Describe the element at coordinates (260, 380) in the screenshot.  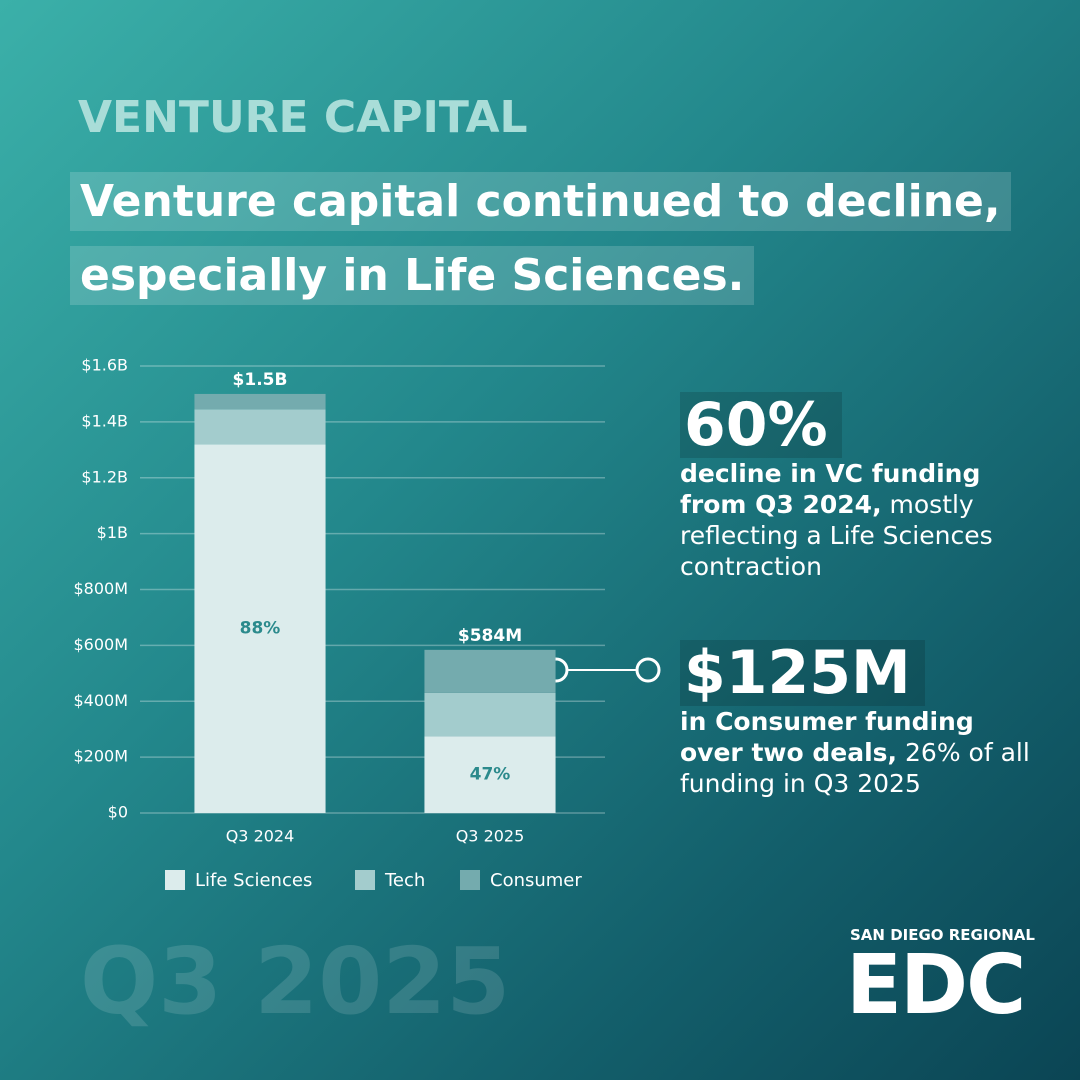
I see `total-label: $1.5B` at that location.